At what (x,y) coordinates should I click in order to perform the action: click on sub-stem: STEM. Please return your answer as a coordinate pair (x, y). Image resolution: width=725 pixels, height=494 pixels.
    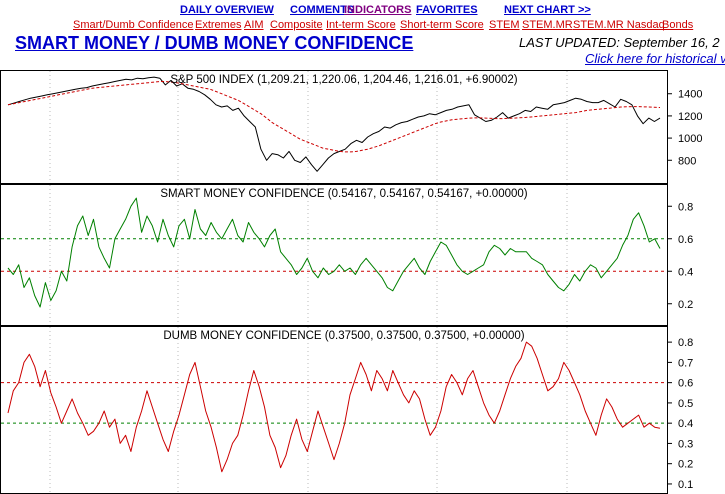
    Looking at the image, I should click on (504, 25).